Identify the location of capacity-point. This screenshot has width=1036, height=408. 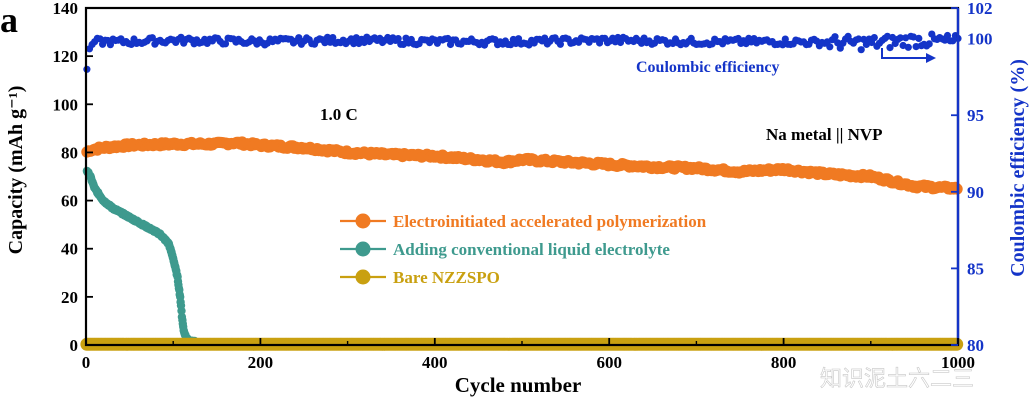
(181, 310).